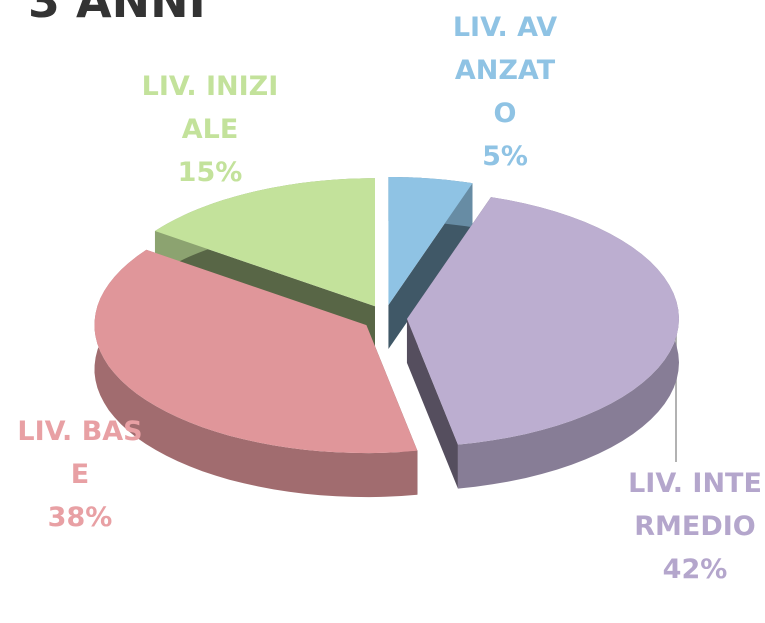 The image size is (765, 623). I want to click on value-label: 15%, so click(210, 172).